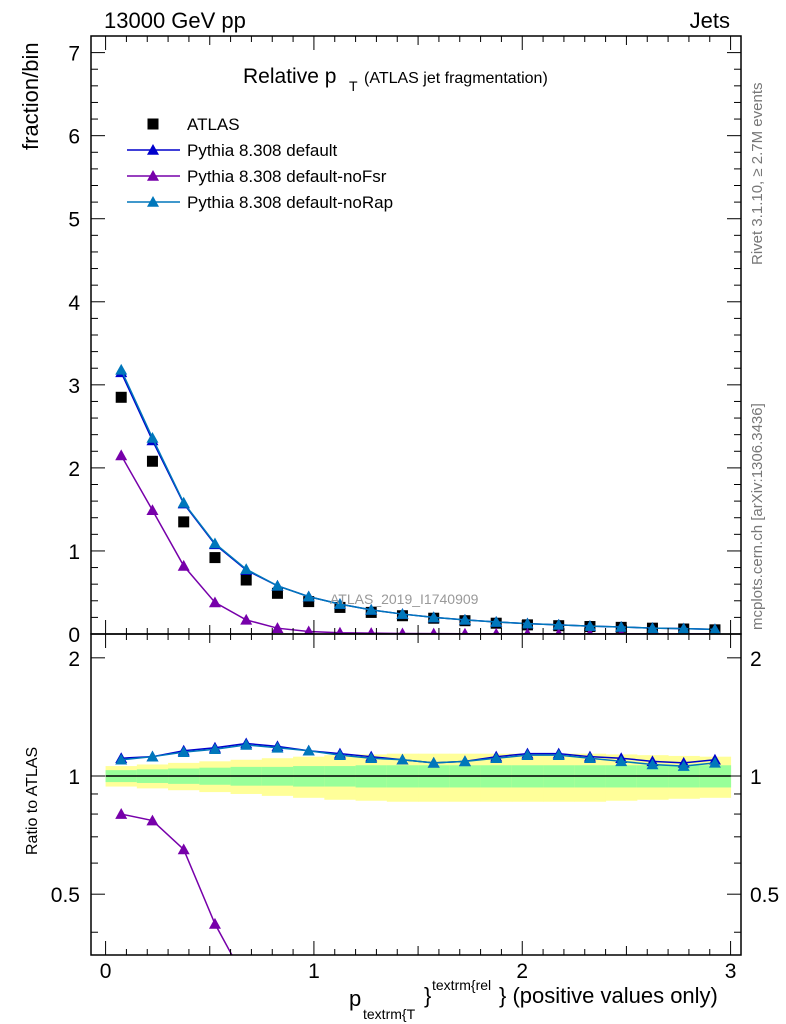 The height and width of the screenshot is (1024, 786). What do you see at coordinates (287, 176) in the screenshot?
I see `legend-label: Pythia 8.308 default-noFsr` at bounding box center [287, 176].